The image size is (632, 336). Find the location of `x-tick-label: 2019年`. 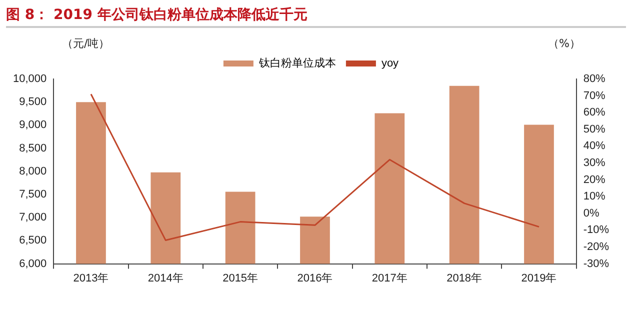

x-tick-label: 2019年 is located at coordinates (539, 278).